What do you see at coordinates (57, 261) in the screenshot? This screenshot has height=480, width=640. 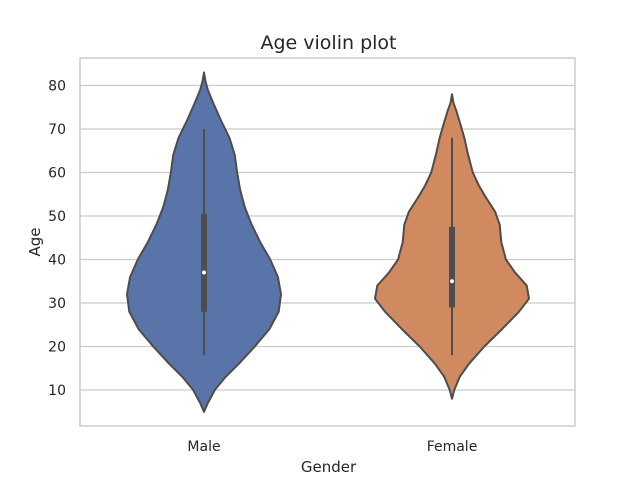 I see `y-tick-label: 40` at bounding box center [57, 261].